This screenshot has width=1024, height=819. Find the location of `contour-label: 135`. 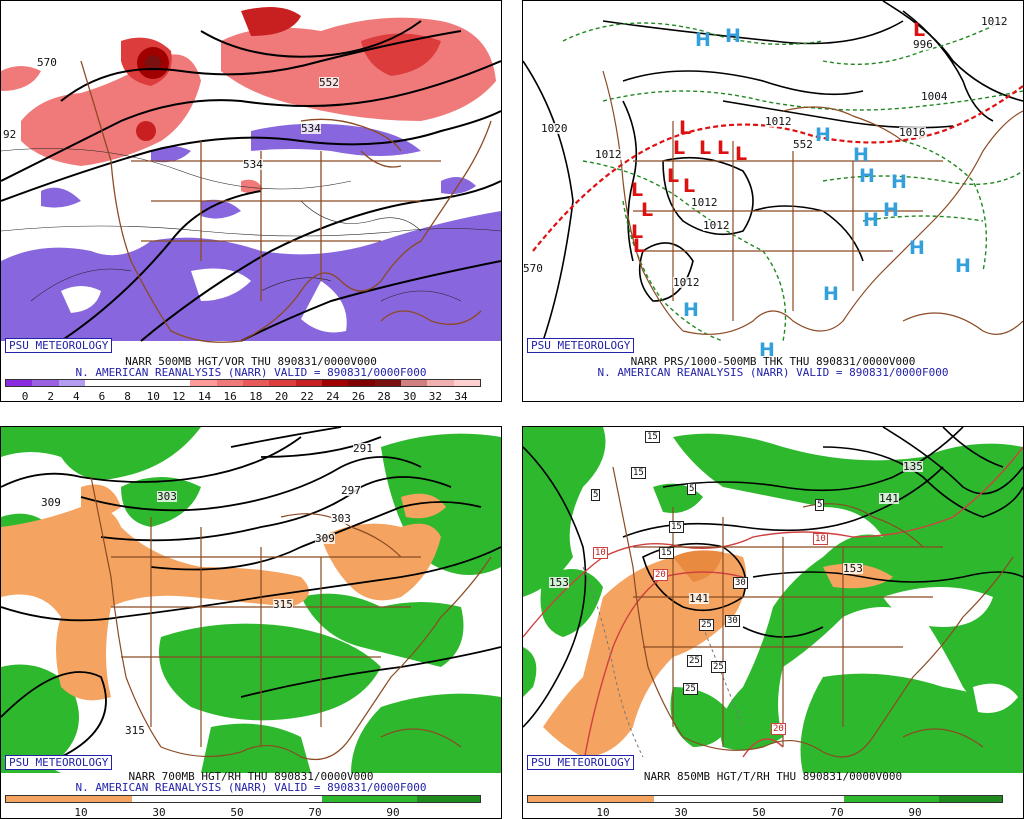

contour-label: 135 is located at coordinates (913, 466).